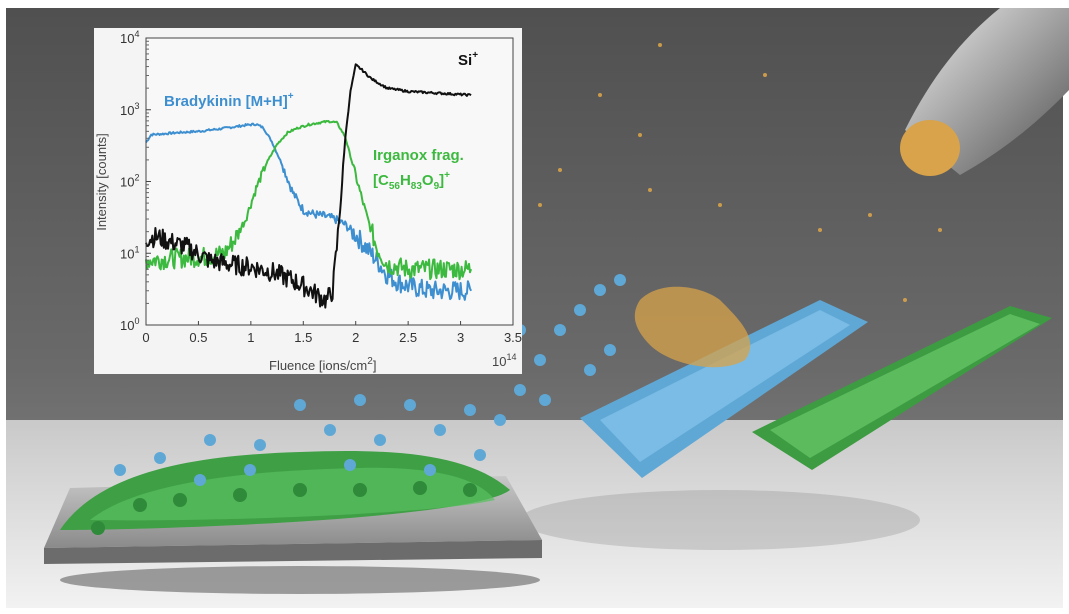  Describe the element at coordinates (145, 337) in the screenshot. I see `x-tick-label: 0` at that location.